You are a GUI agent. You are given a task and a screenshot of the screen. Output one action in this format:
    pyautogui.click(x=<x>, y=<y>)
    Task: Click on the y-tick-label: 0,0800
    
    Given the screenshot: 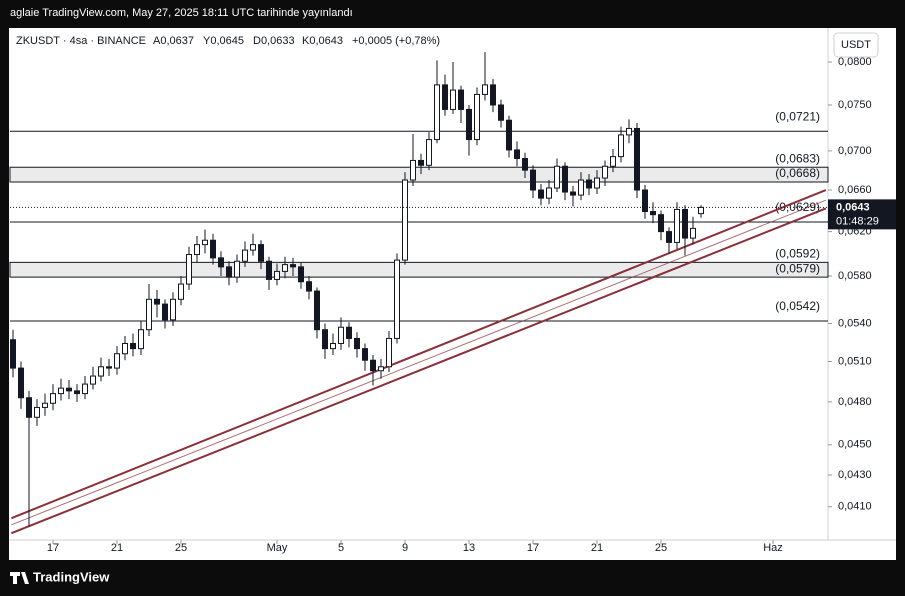 What is the action you would take?
    pyautogui.click(x=855, y=62)
    